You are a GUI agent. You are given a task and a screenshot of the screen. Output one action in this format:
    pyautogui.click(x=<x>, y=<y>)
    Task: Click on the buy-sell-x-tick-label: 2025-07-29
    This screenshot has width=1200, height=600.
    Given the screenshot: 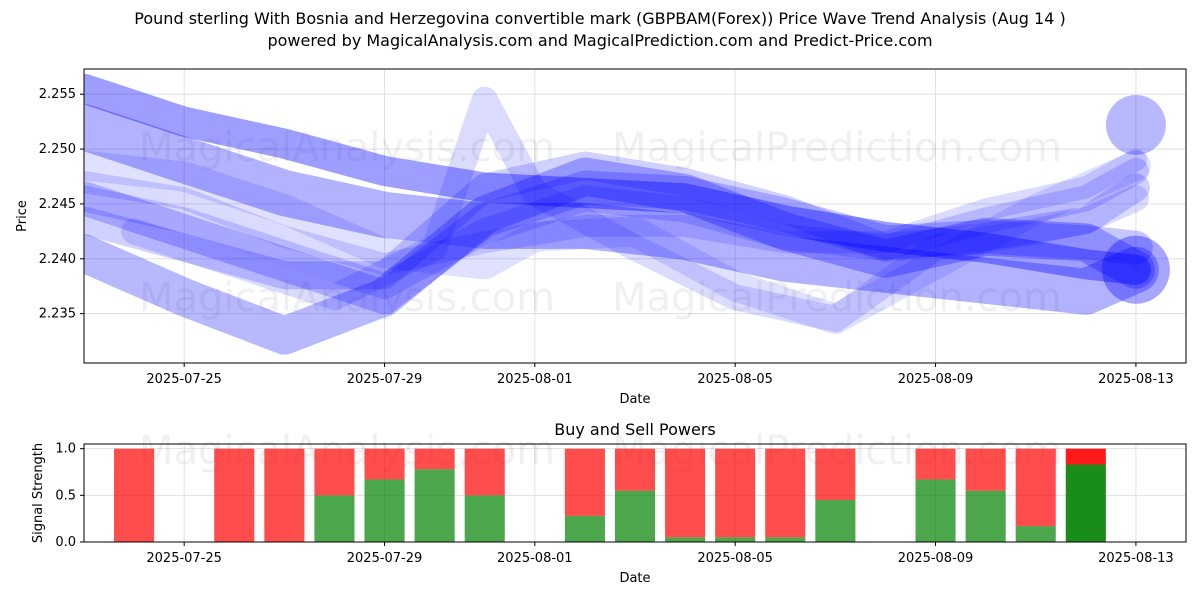 What is the action you would take?
    pyautogui.click(x=385, y=558)
    